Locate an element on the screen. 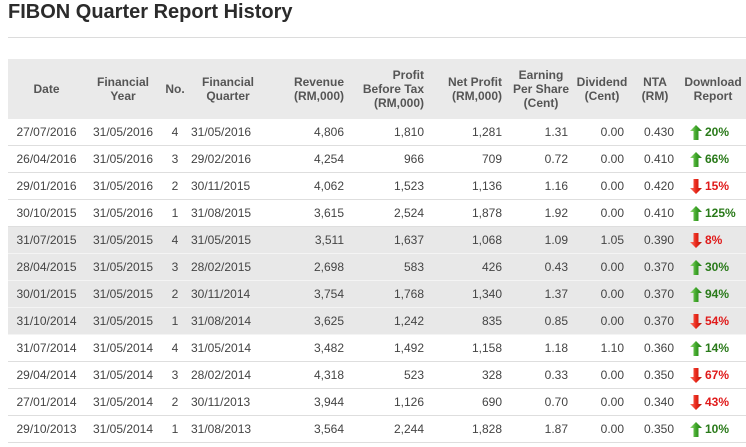 Image resolution: width=746 pixels, height=447 pixels. cell-download-report: 94% is located at coordinates (713, 294).